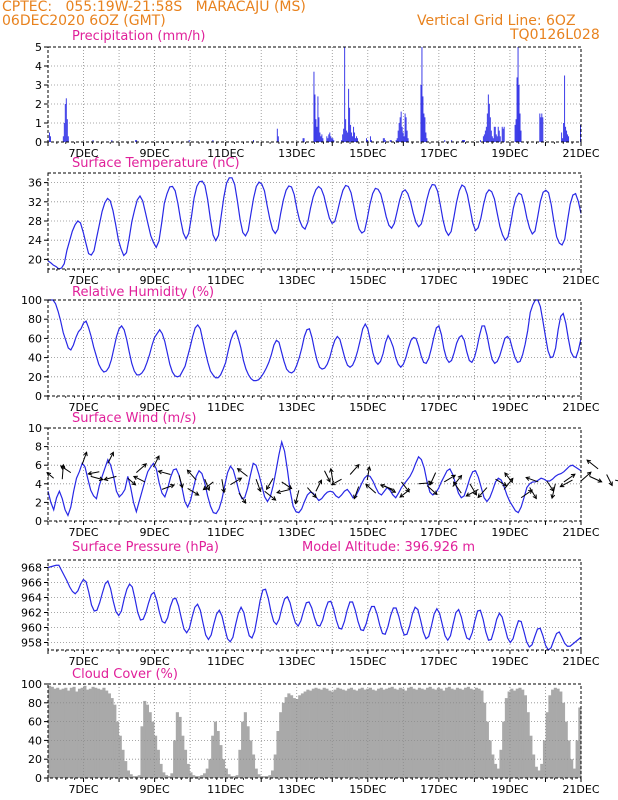 The width and height of the screenshot is (618, 800). What do you see at coordinates (438, 153) in the screenshot?
I see `x-tick-label: 17DEC` at bounding box center [438, 153].